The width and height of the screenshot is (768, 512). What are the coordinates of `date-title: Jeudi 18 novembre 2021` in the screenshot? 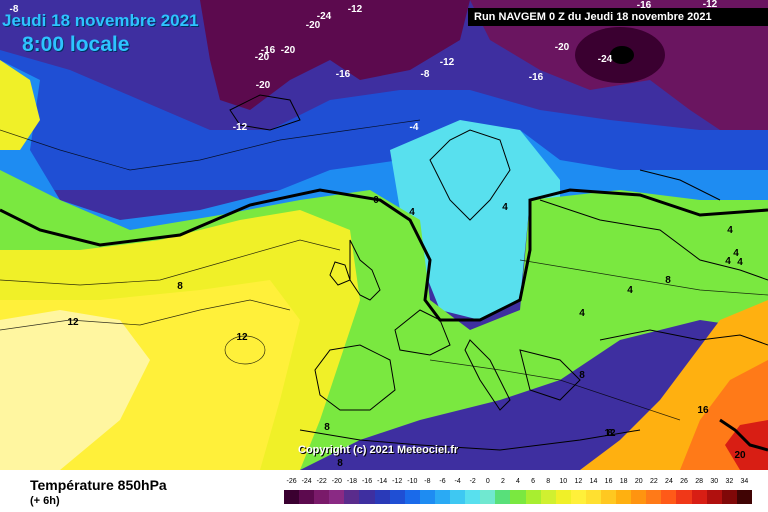 It's located at (100, 20).